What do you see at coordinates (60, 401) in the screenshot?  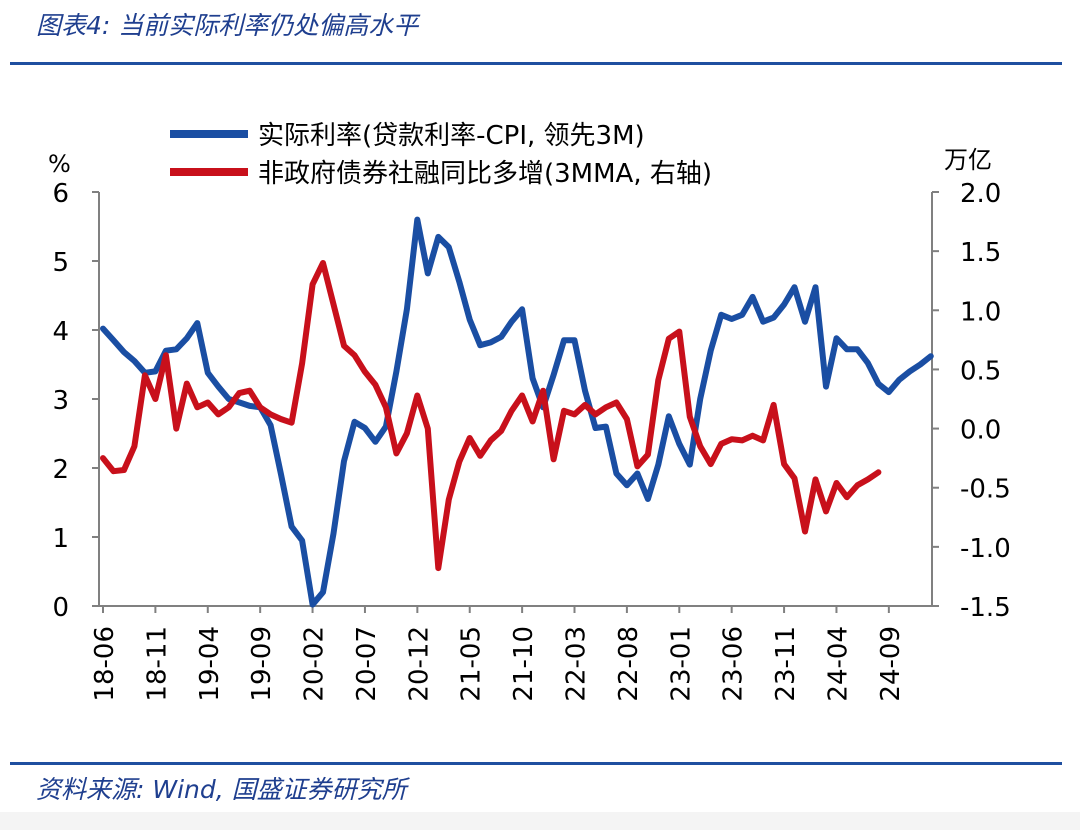 I see `left-tick-label: 3` at bounding box center [60, 401].